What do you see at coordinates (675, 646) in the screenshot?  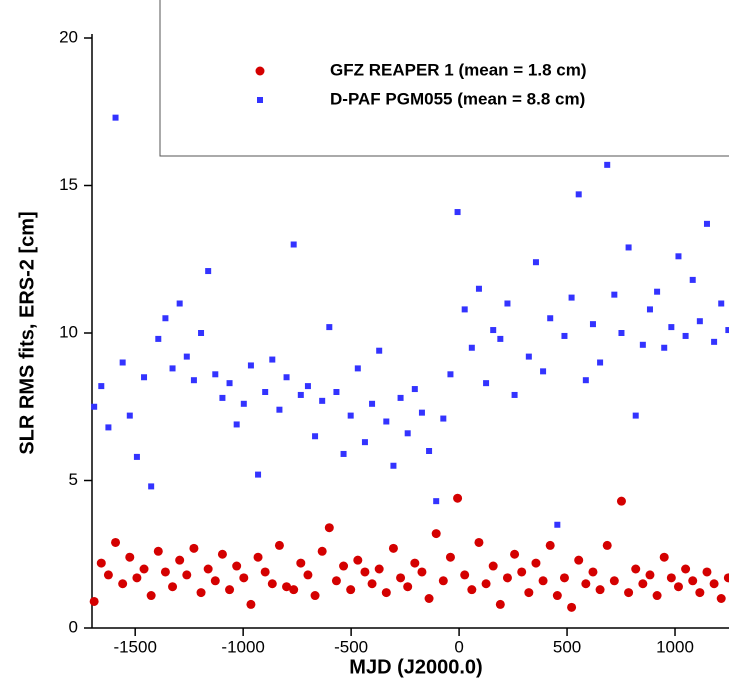 I see `x-tick-label: 1000` at bounding box center [675, 646].